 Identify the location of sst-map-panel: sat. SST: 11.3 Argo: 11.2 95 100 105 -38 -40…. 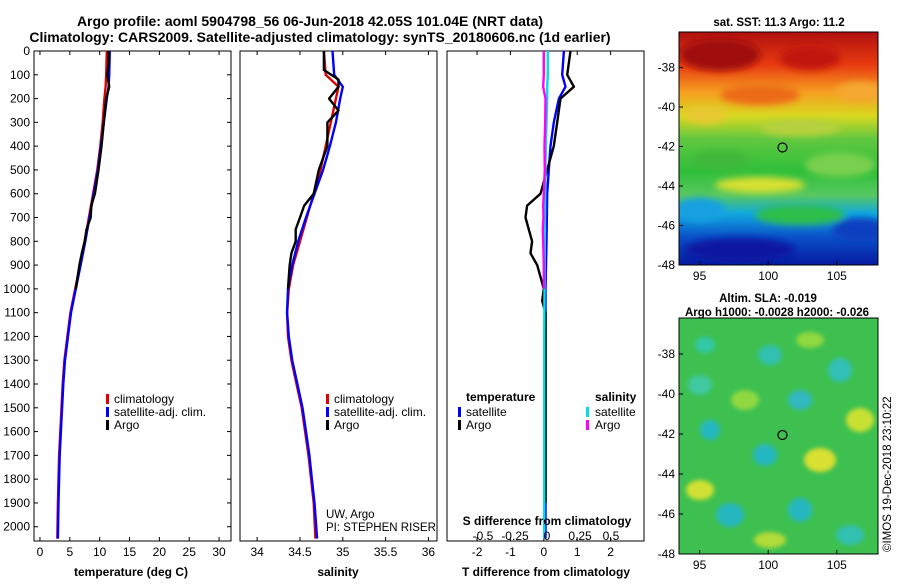
(768, 150).